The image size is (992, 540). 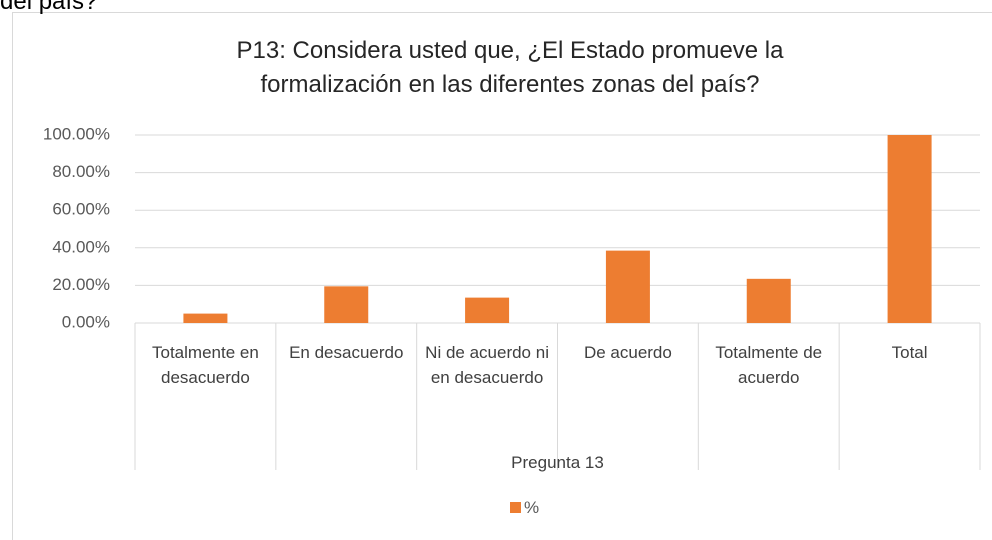 What do you see at coordinates (557, 462) in the screenshot?
I see `x-axis-title: Pregunta 13` at bounding box center [557, 462].